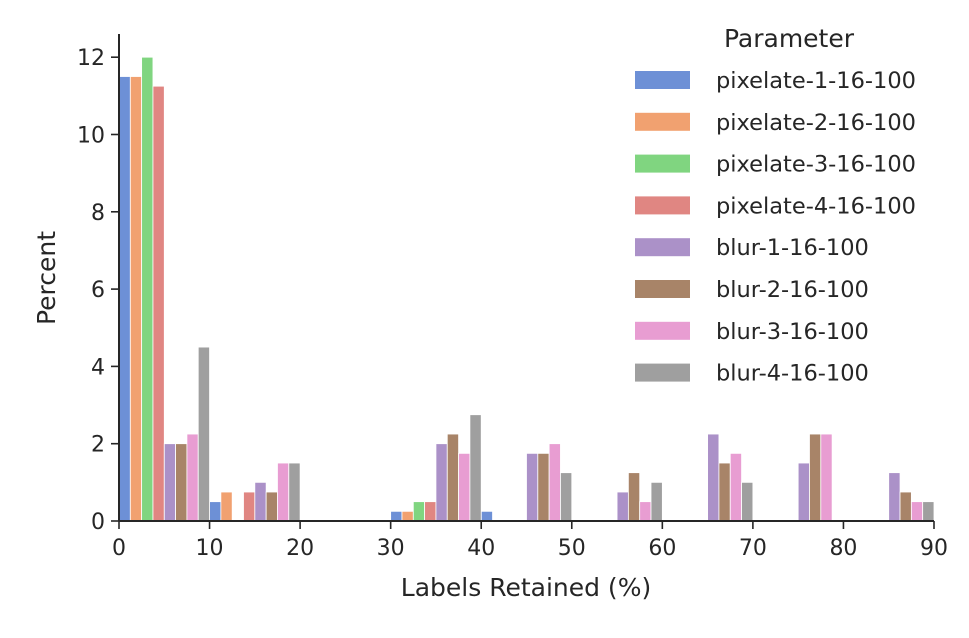  I want to click on x-tick-label-70: 70, so click(753, 548).